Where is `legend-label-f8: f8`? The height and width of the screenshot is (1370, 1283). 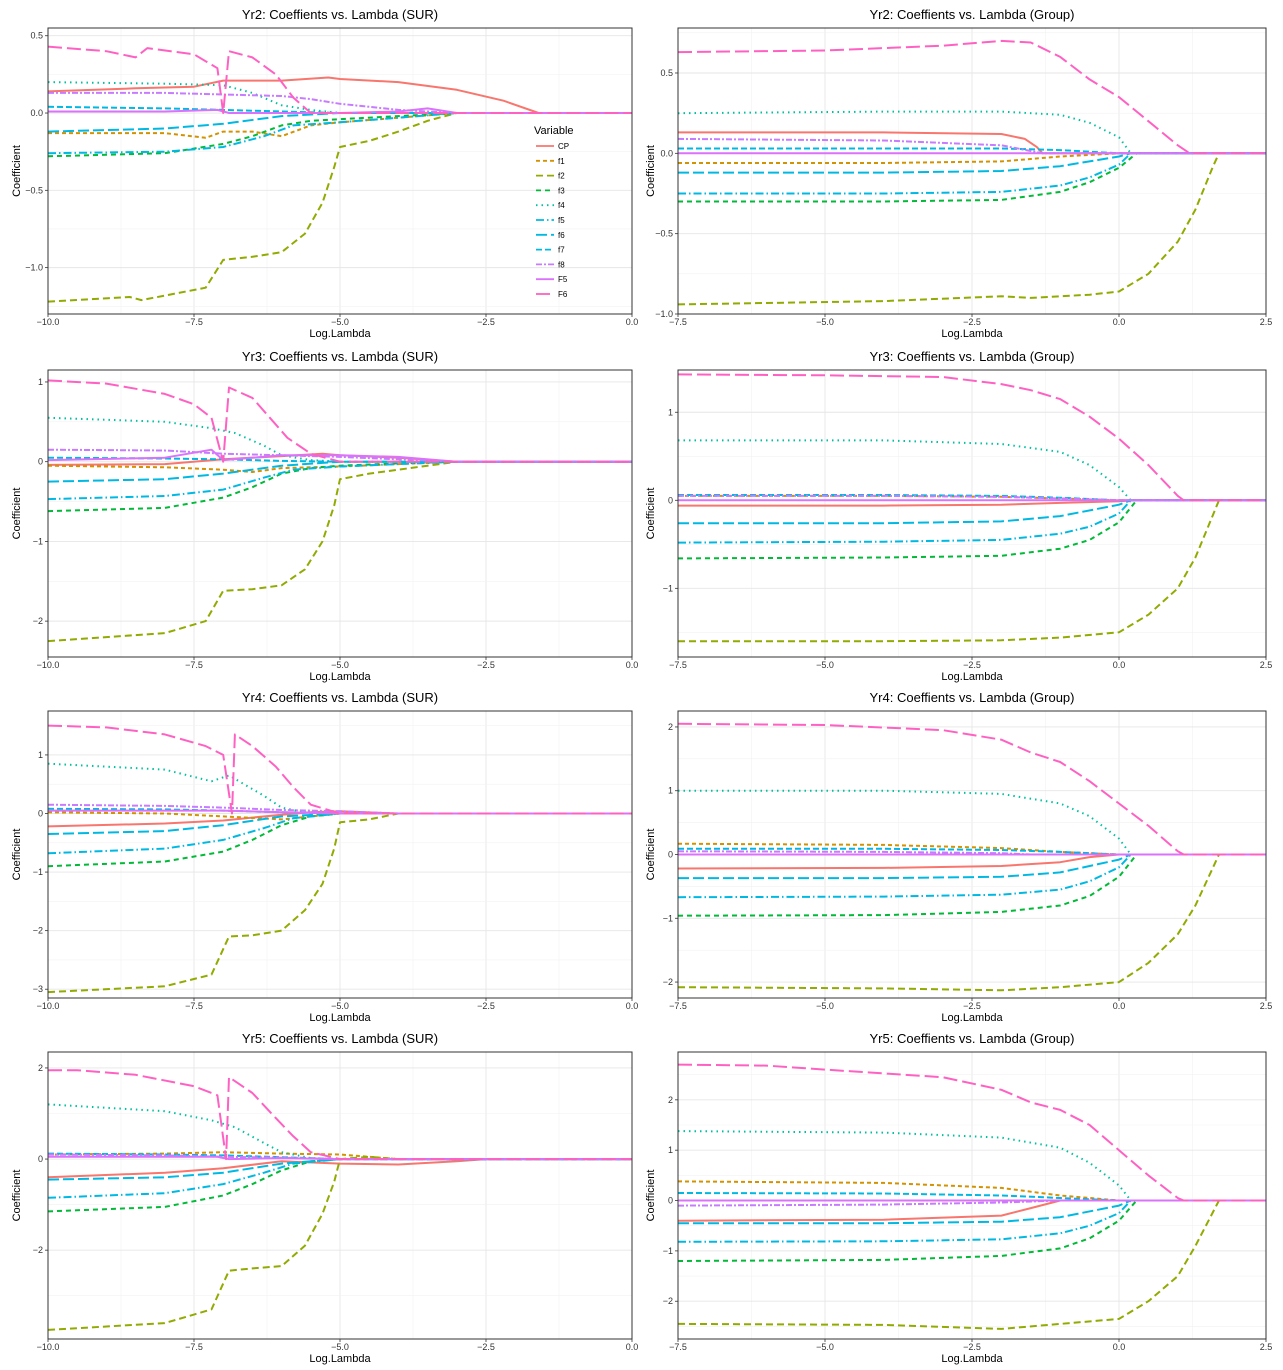
legend-label-f8: f8 is located at coordinates (561, 264).